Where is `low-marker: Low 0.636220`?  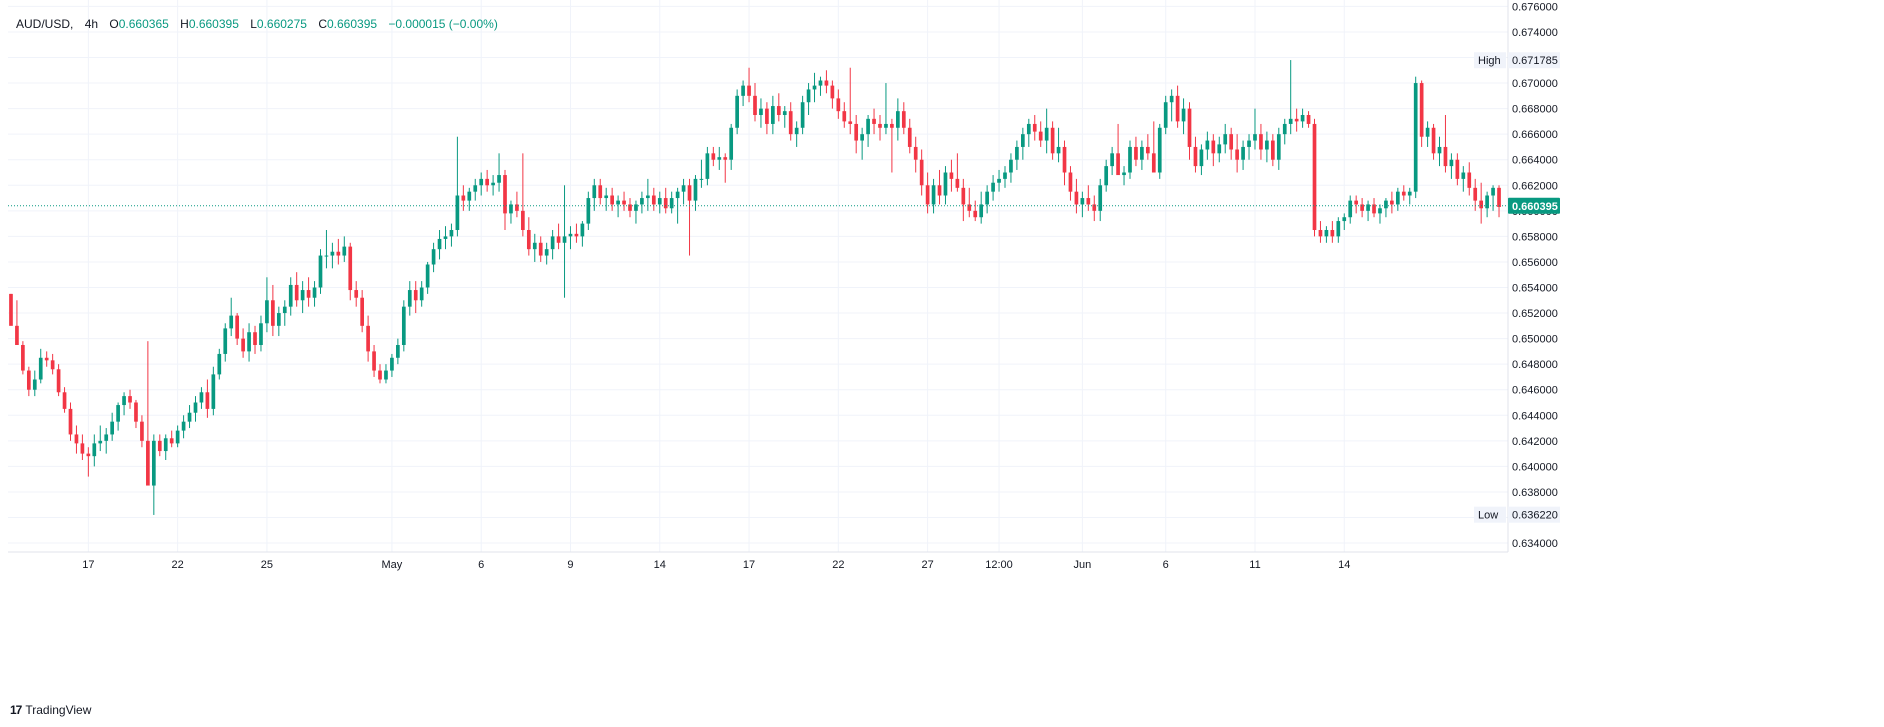
low-marker: Low 0.636220 is located at coordinates (1517, 514).